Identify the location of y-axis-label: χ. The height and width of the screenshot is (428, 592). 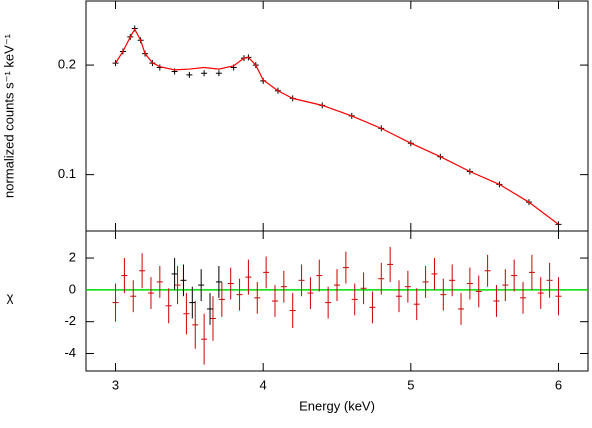
(10, 296).